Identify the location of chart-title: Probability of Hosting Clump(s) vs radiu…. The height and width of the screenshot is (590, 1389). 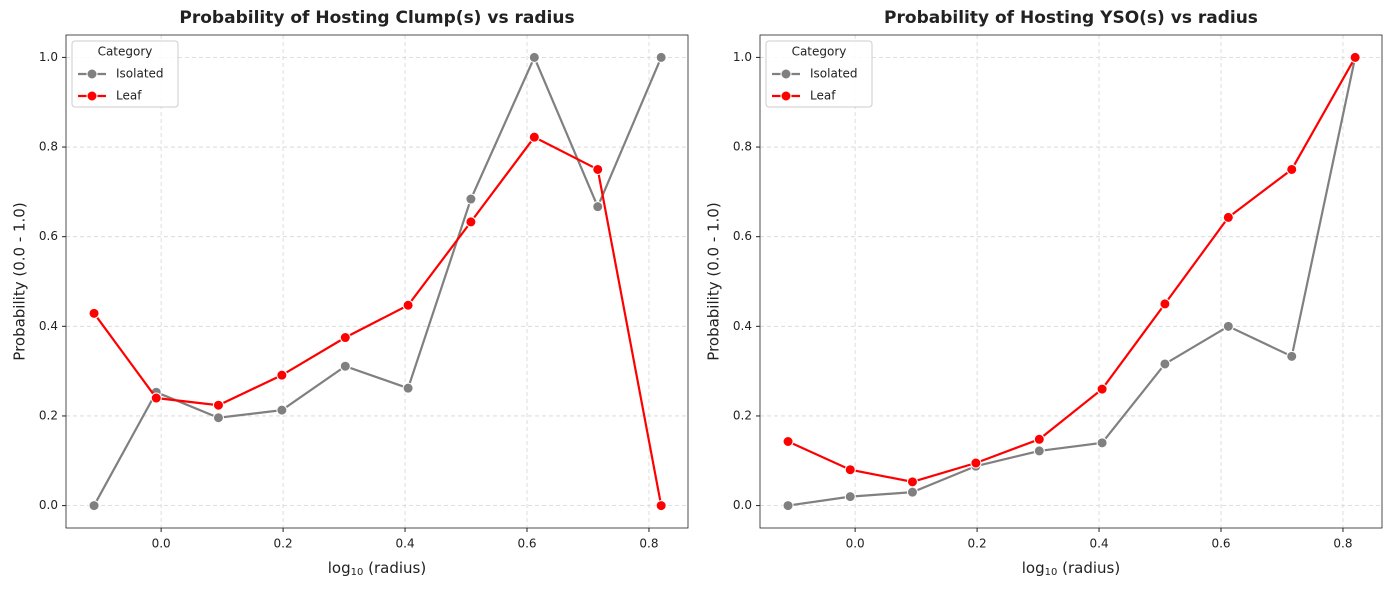
(376, 18).